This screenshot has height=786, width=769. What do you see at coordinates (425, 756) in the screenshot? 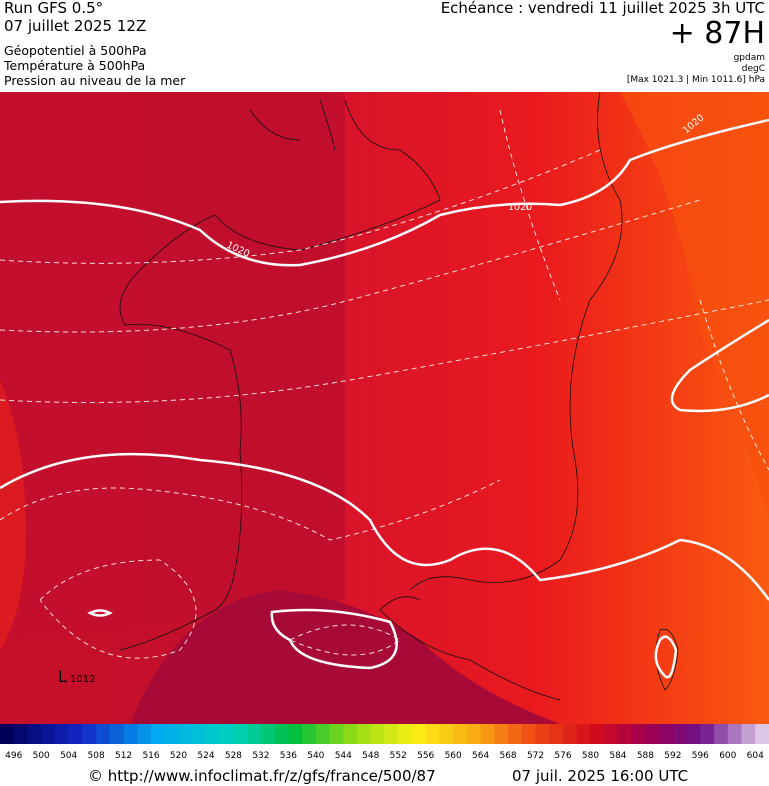
I see `color-bar-label: 556` at bounding box center [425, 756].